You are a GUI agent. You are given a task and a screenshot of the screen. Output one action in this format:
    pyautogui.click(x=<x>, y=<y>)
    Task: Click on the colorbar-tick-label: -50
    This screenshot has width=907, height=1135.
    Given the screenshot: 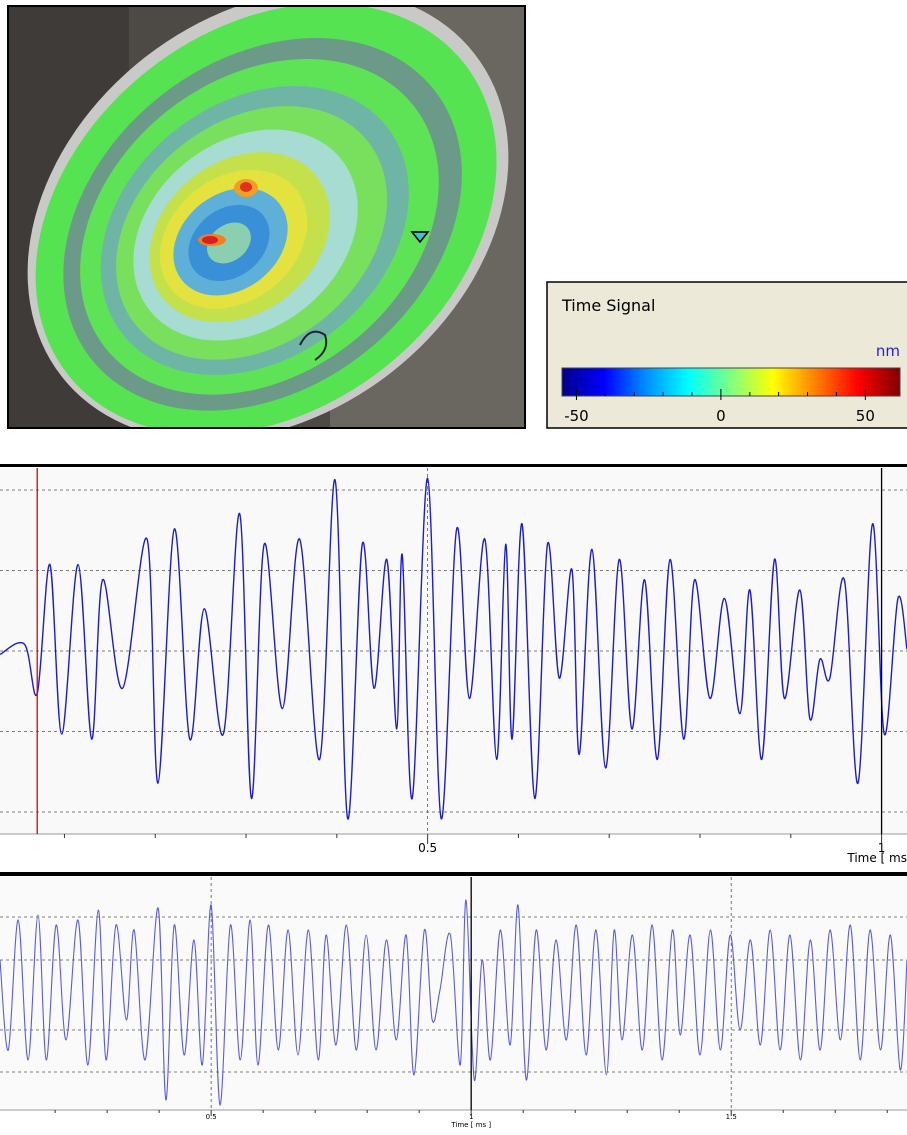 What is the action you would take?
    pyautogui.click(x=576, y=416)
    